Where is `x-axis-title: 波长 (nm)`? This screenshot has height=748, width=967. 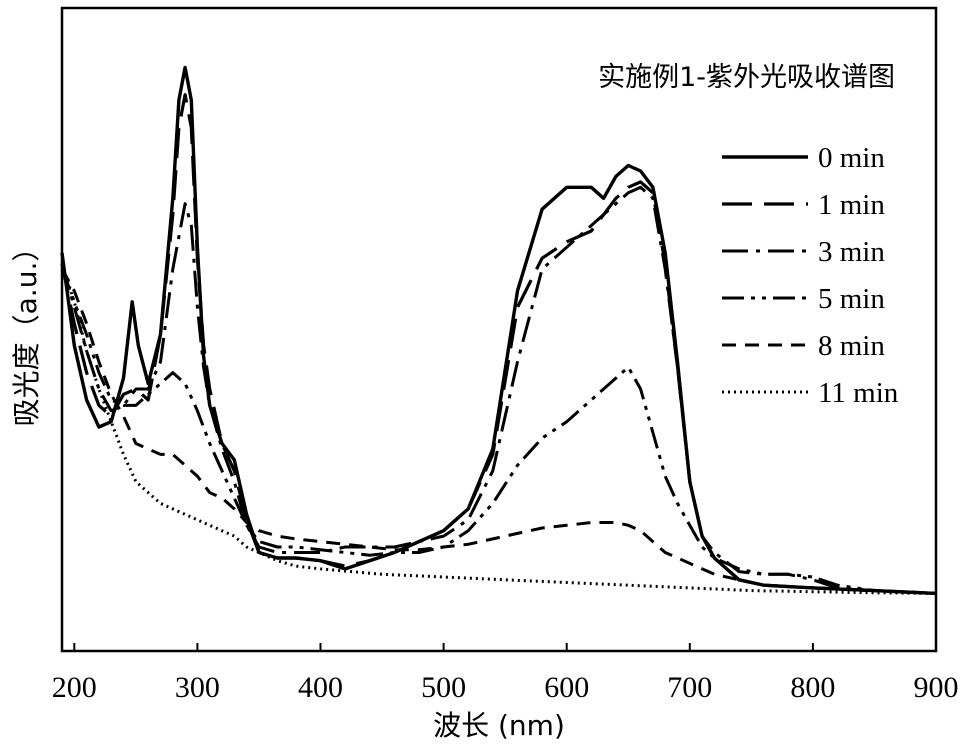 x-axis-title: 波长 (nm) is located at coordinates (499, 725).